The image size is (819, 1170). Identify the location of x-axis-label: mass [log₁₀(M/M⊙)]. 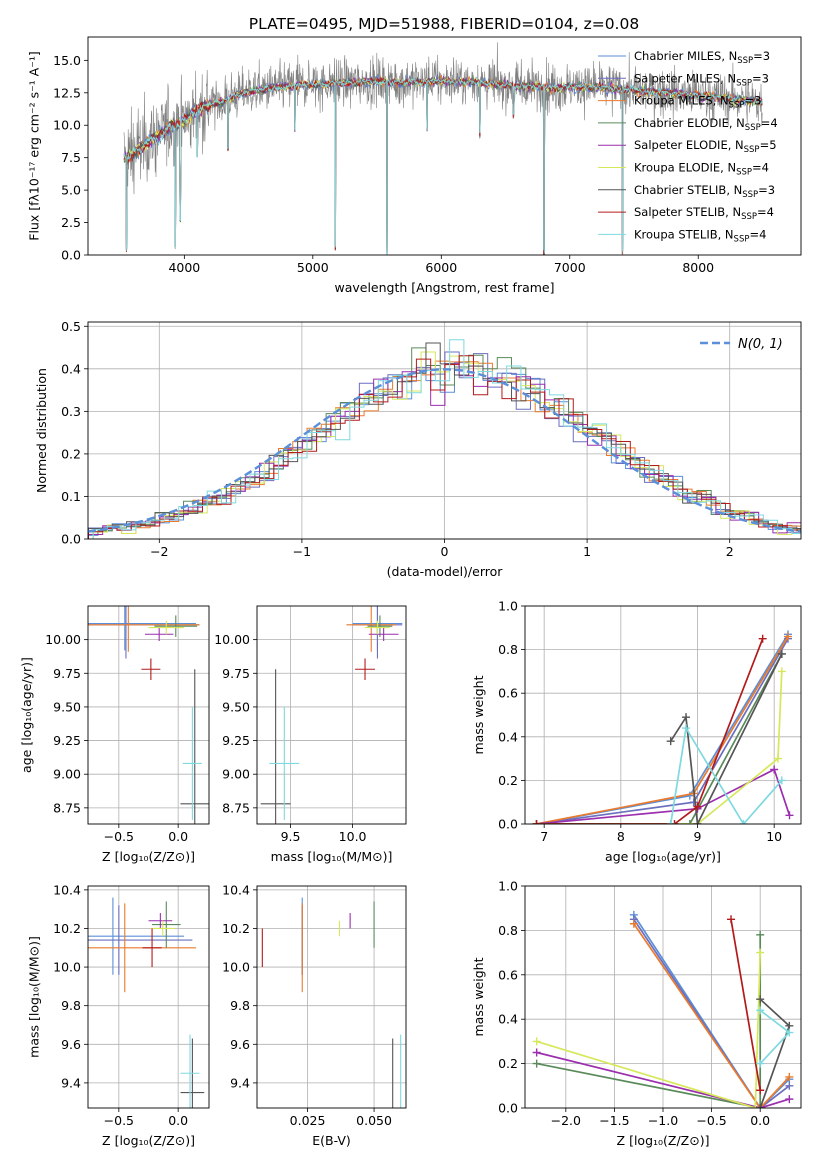
(332, 856).